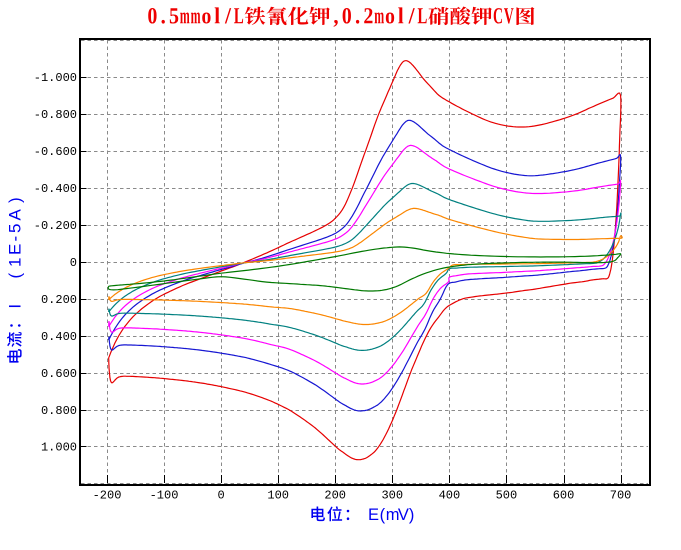  Describe the element at coordinates (391, 515) in the screenshot. I see `svg-text: E(mV)` at that location.